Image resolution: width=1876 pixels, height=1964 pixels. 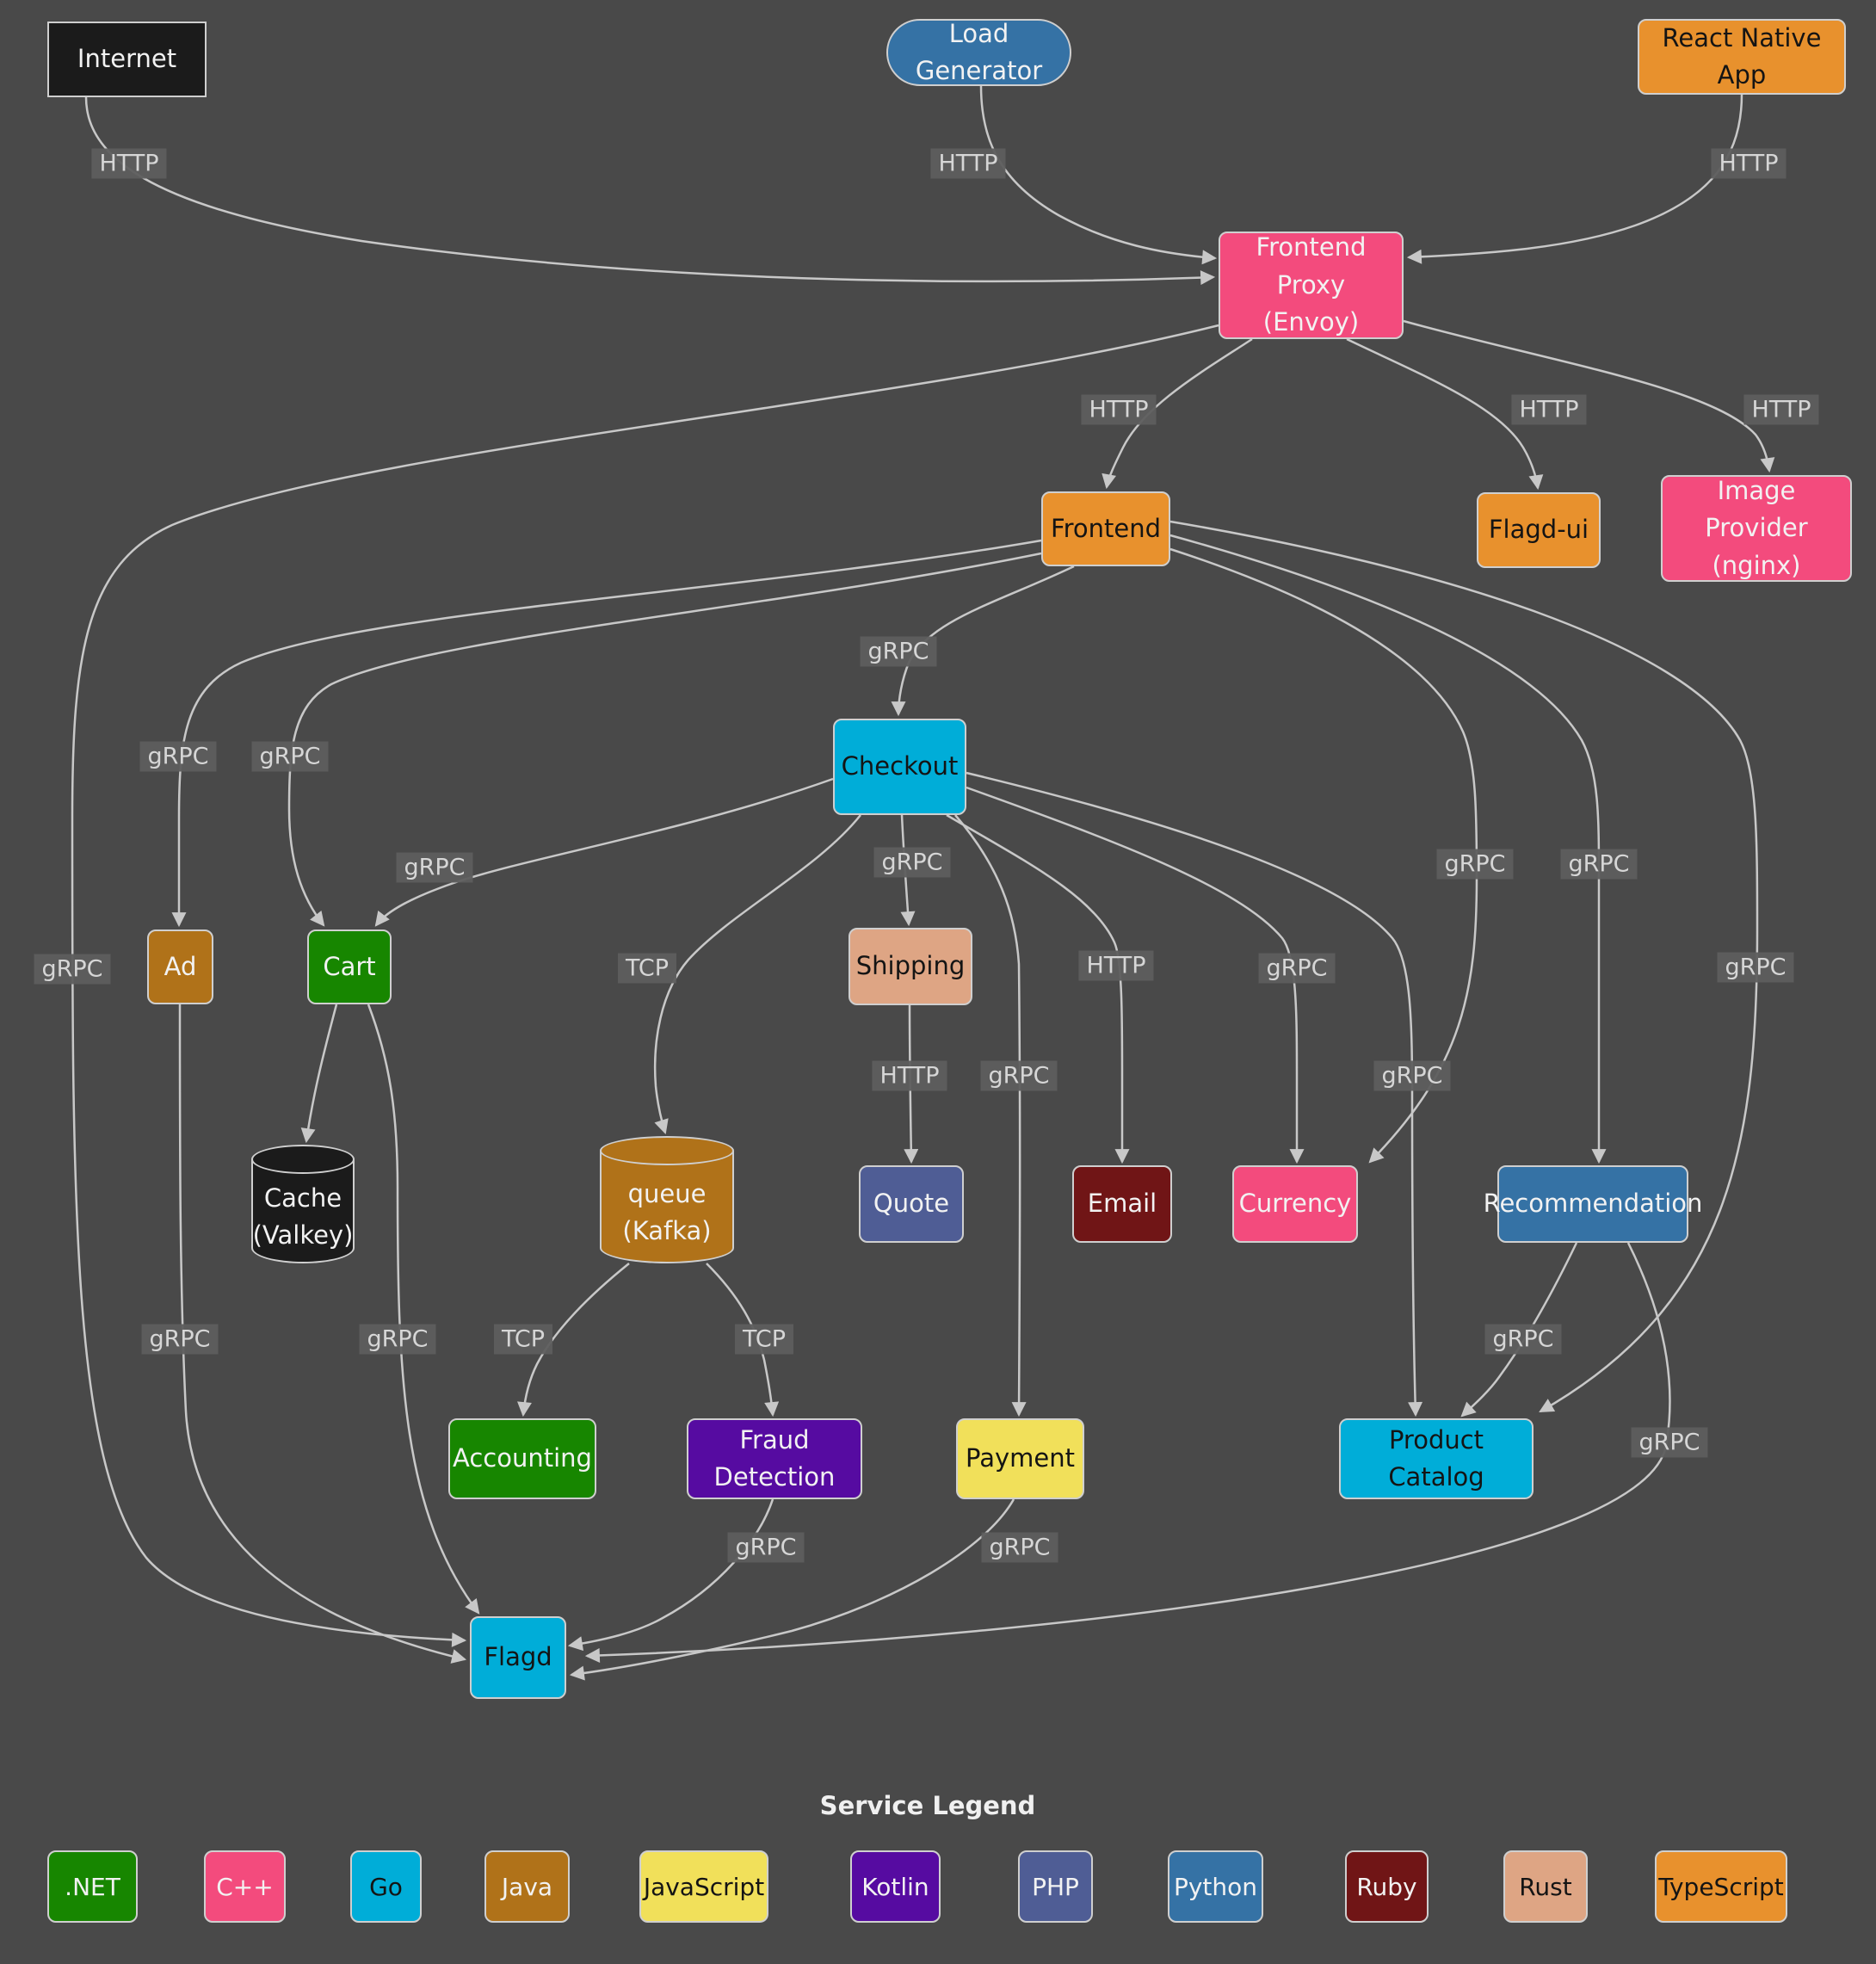 I want to click on edge-label-react-native-app-to-frontend-proxy: HTTP, so click(x=1749, y=163).